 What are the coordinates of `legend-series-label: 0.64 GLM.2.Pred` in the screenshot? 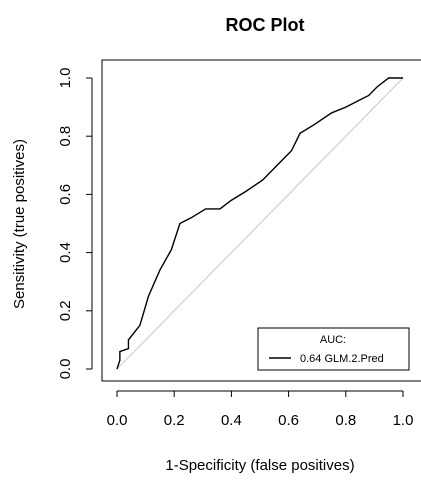 It's located at (342, 359).